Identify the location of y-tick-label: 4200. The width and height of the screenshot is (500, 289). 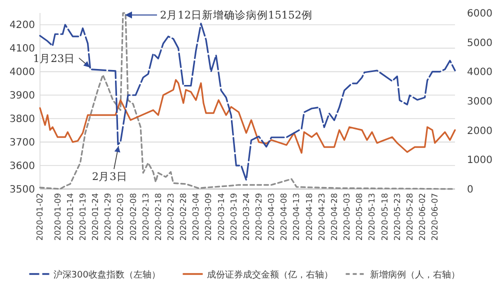
(22, 26).